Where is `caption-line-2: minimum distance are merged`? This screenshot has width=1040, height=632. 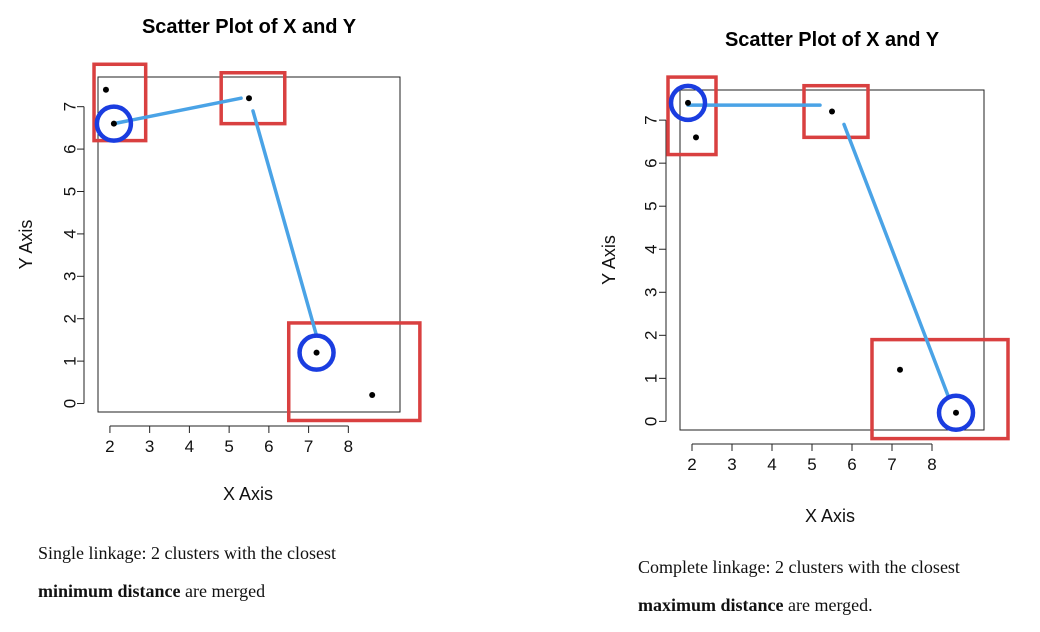
caption-line-2: minimum distance are merged is located at coordinates (187, 591).